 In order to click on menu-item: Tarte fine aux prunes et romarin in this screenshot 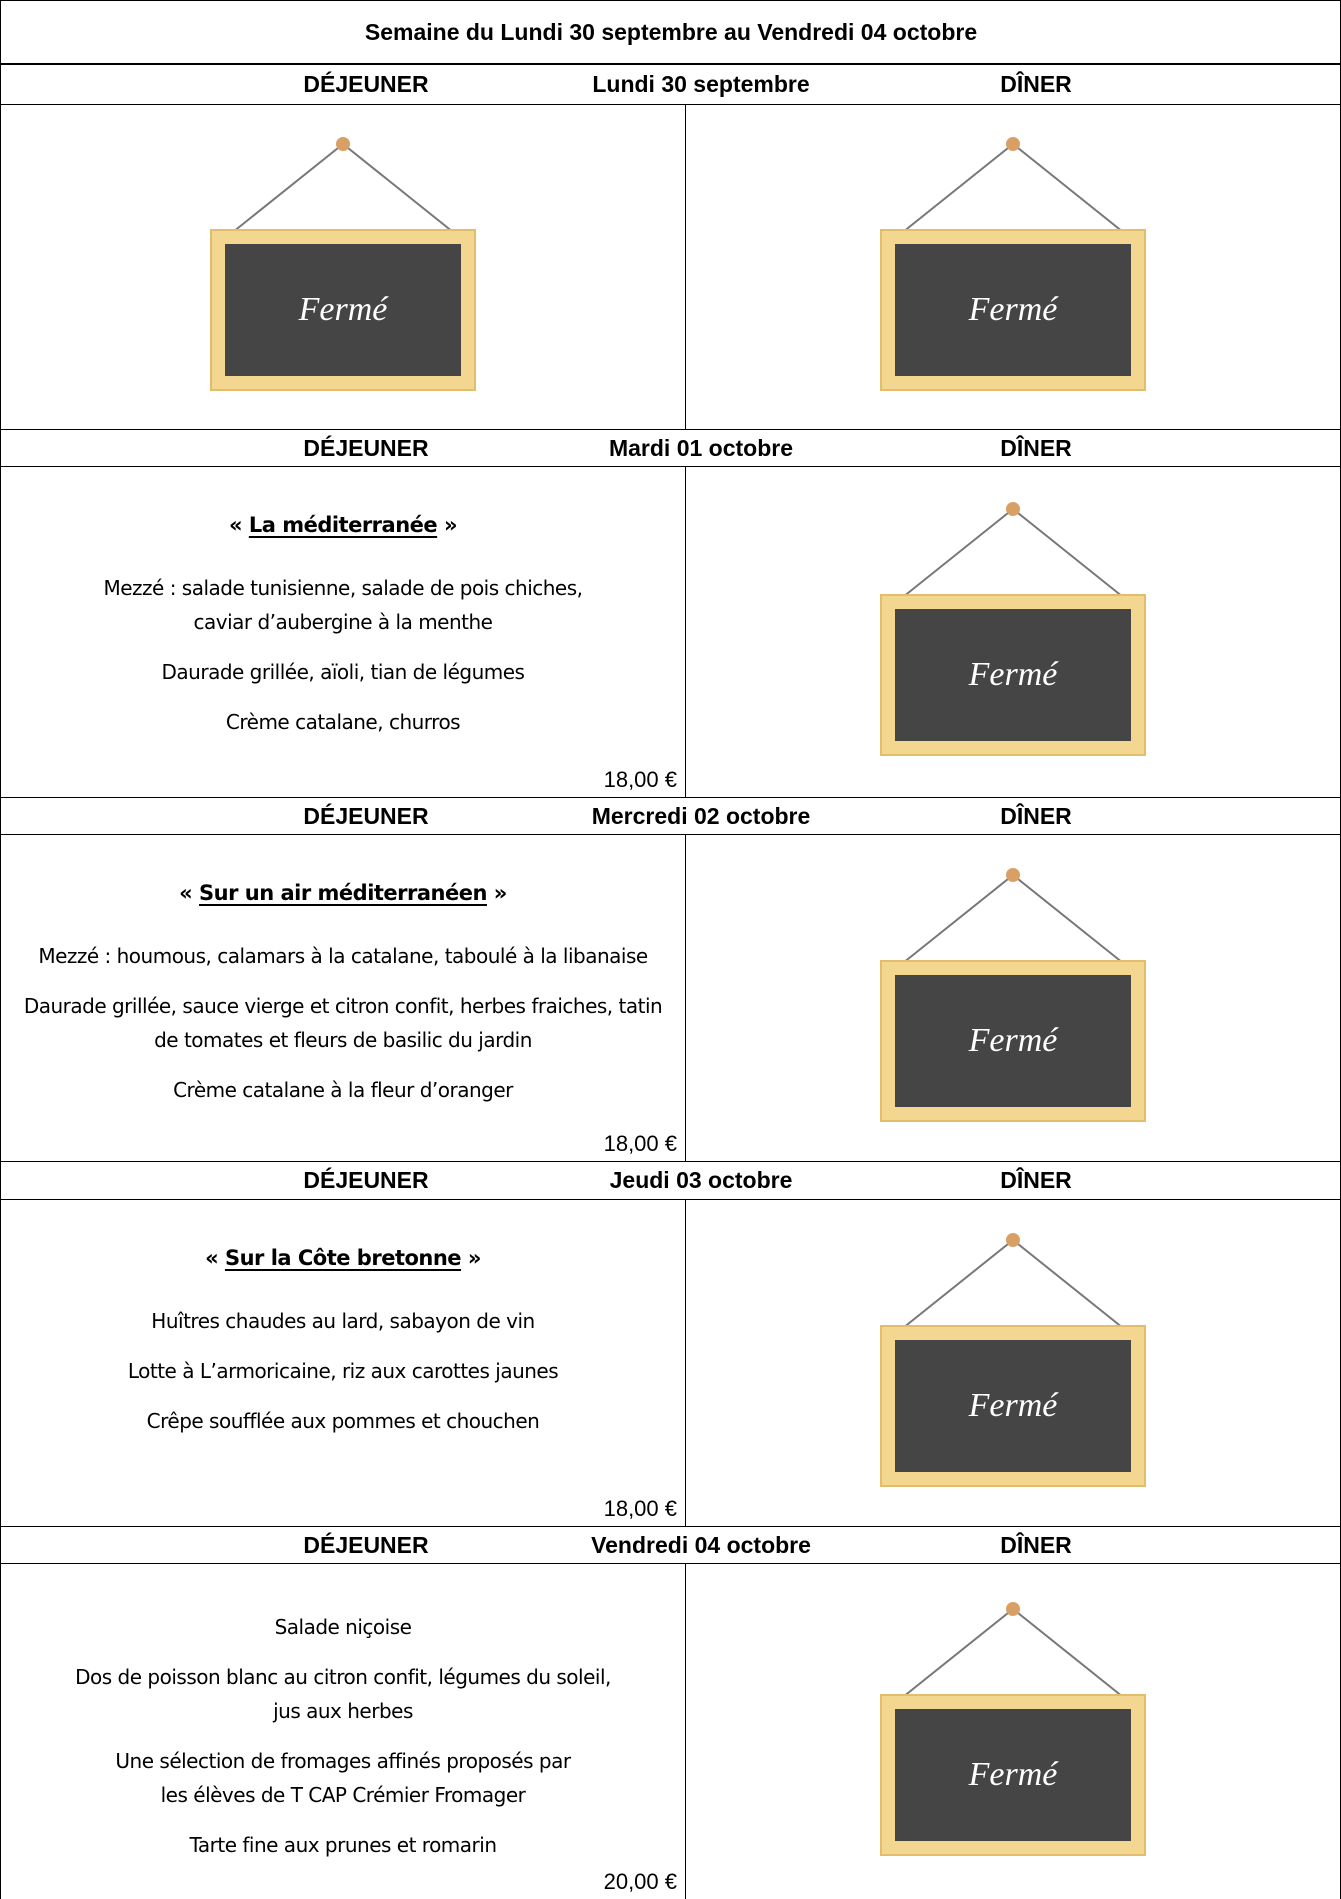, I will do `click(343, 1845)`.